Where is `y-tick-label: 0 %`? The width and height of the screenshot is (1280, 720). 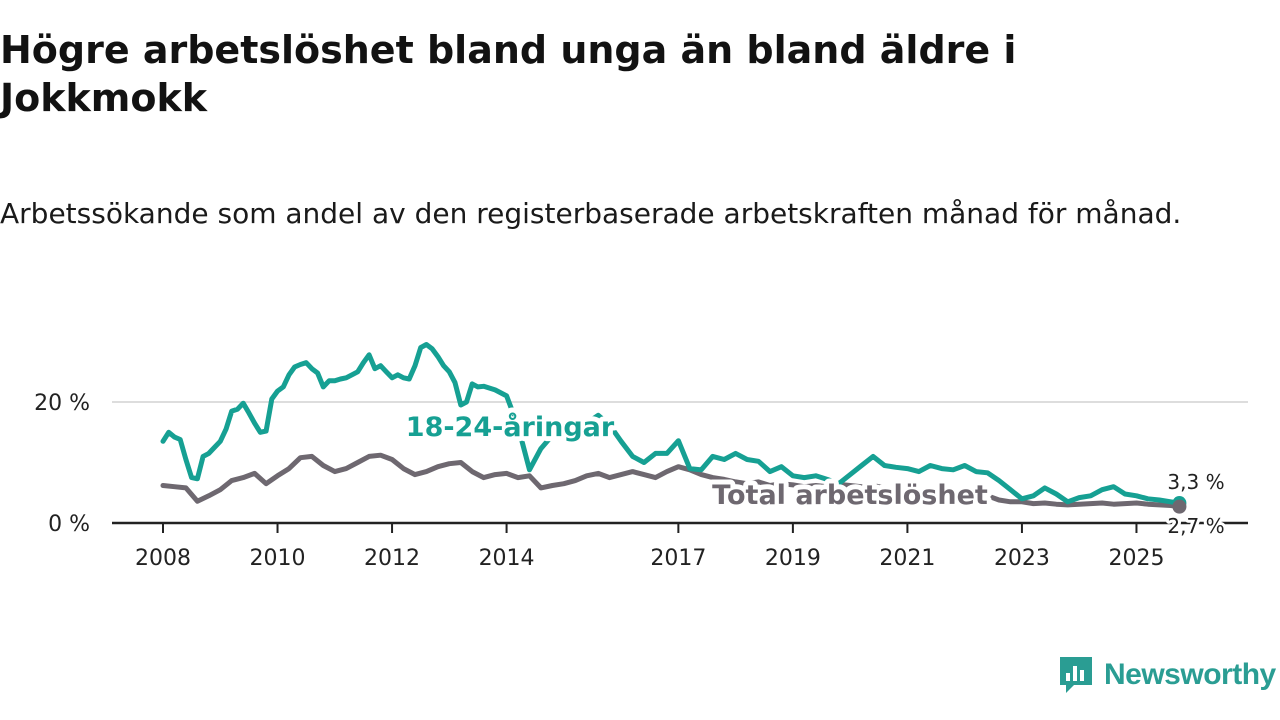
y-tick-label: 0 % is located at coordinates (69, 524).